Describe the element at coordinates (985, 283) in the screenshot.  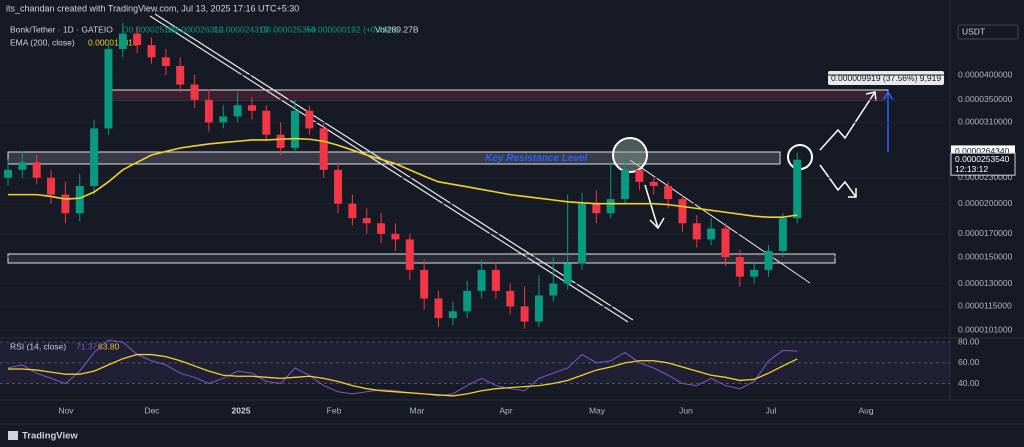
I see `y-tick-label: 0.0000130000` at that location.